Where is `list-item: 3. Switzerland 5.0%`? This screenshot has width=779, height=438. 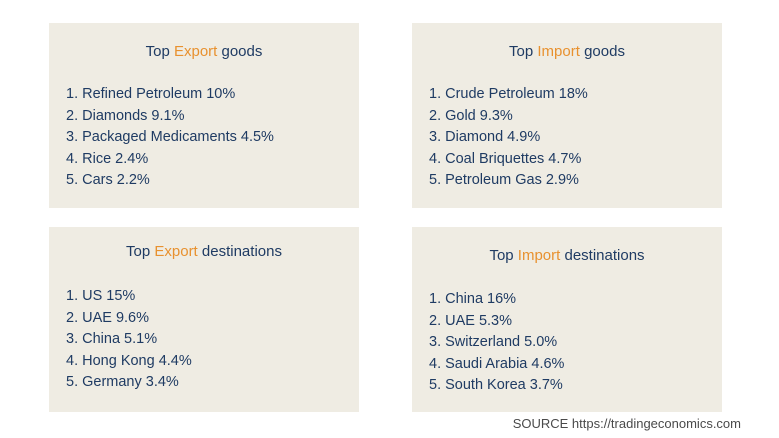 list-item: 3. Switzerland 5.0% is located at coordinates (493, 342).